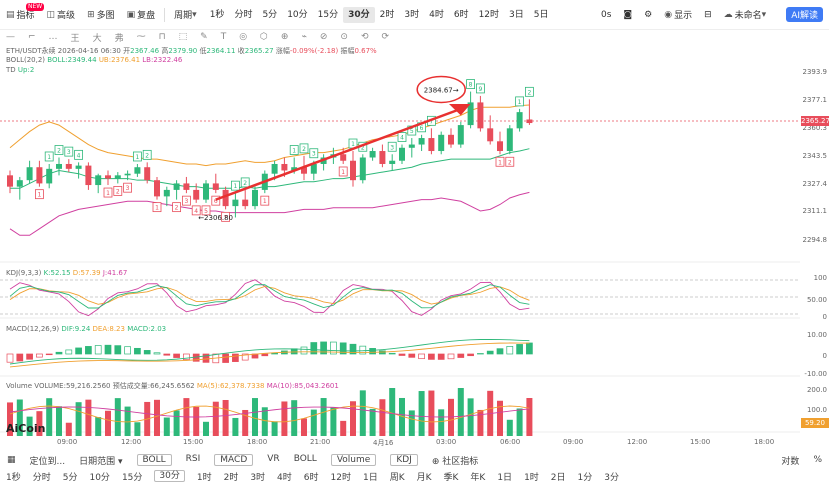  What do you see at coordinates (70, 477) in the screenshot?
I see `bottom-timeframe-2: 5分` at bounding box center [70, 477].